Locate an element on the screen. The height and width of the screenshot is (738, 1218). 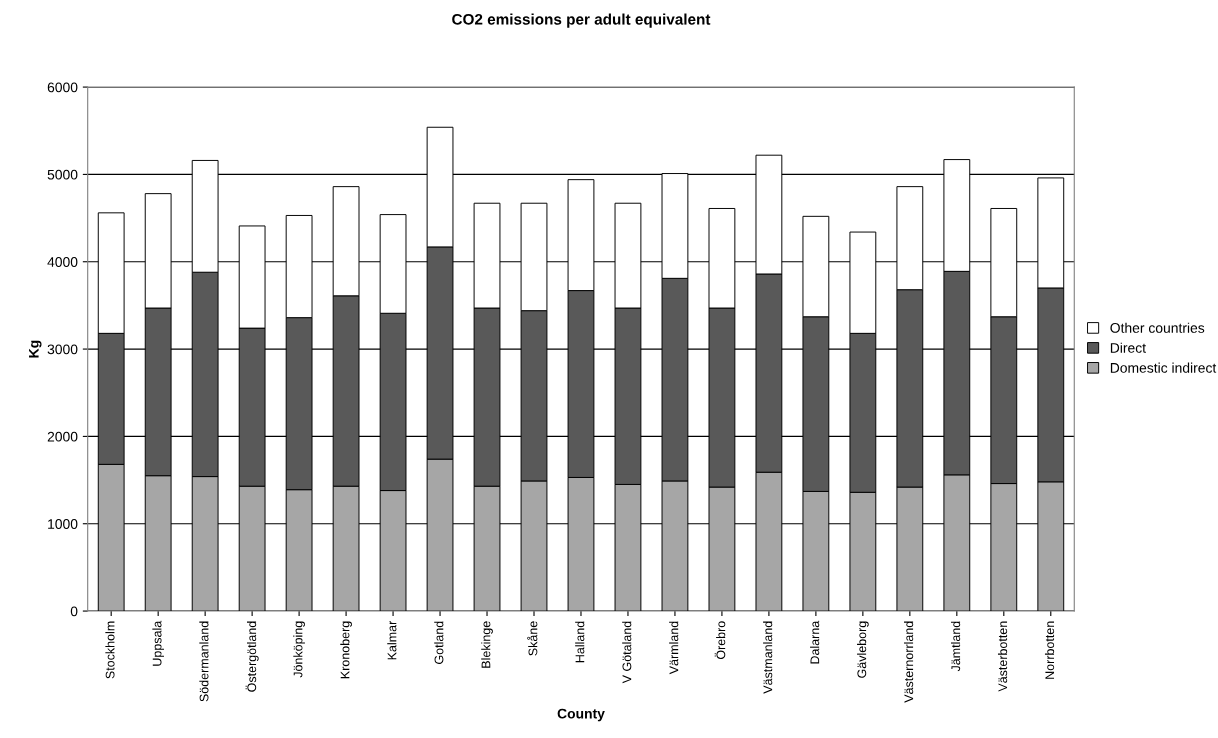
x-tick-label: Norrbotten is located at coordinates (1049, 650).